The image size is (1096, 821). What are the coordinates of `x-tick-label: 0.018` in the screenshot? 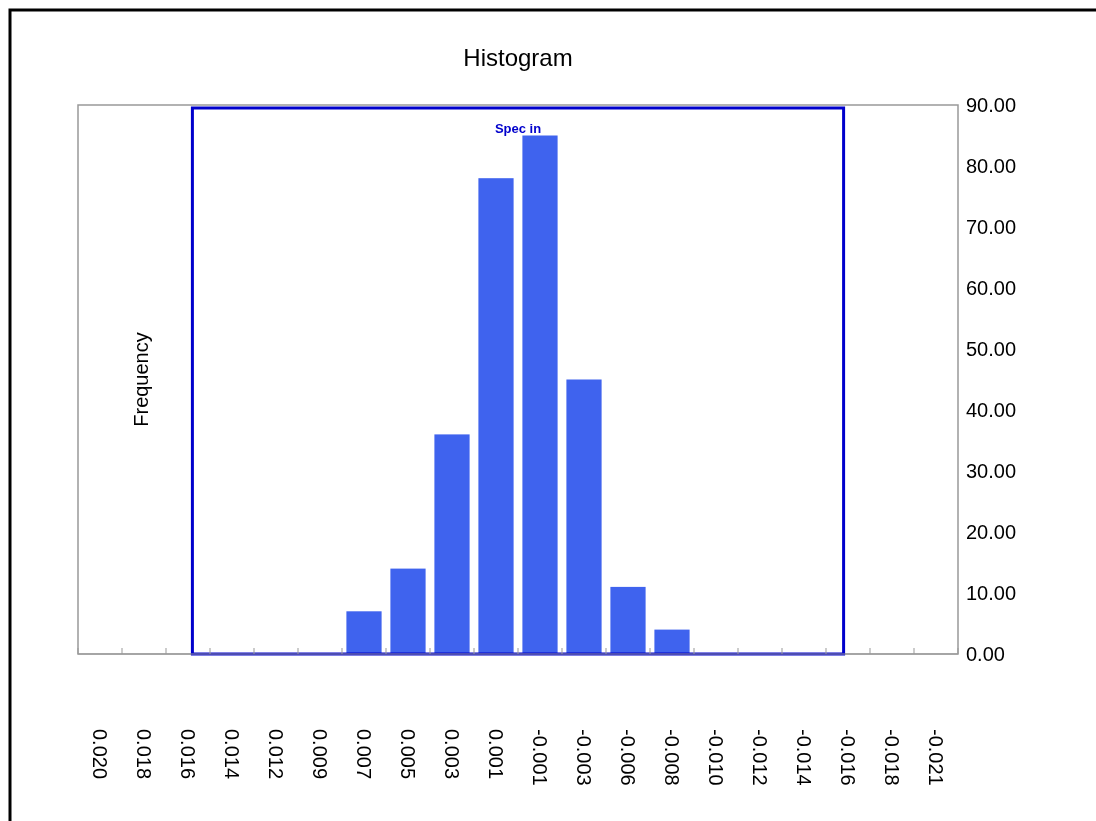 It's located at (144, 754).